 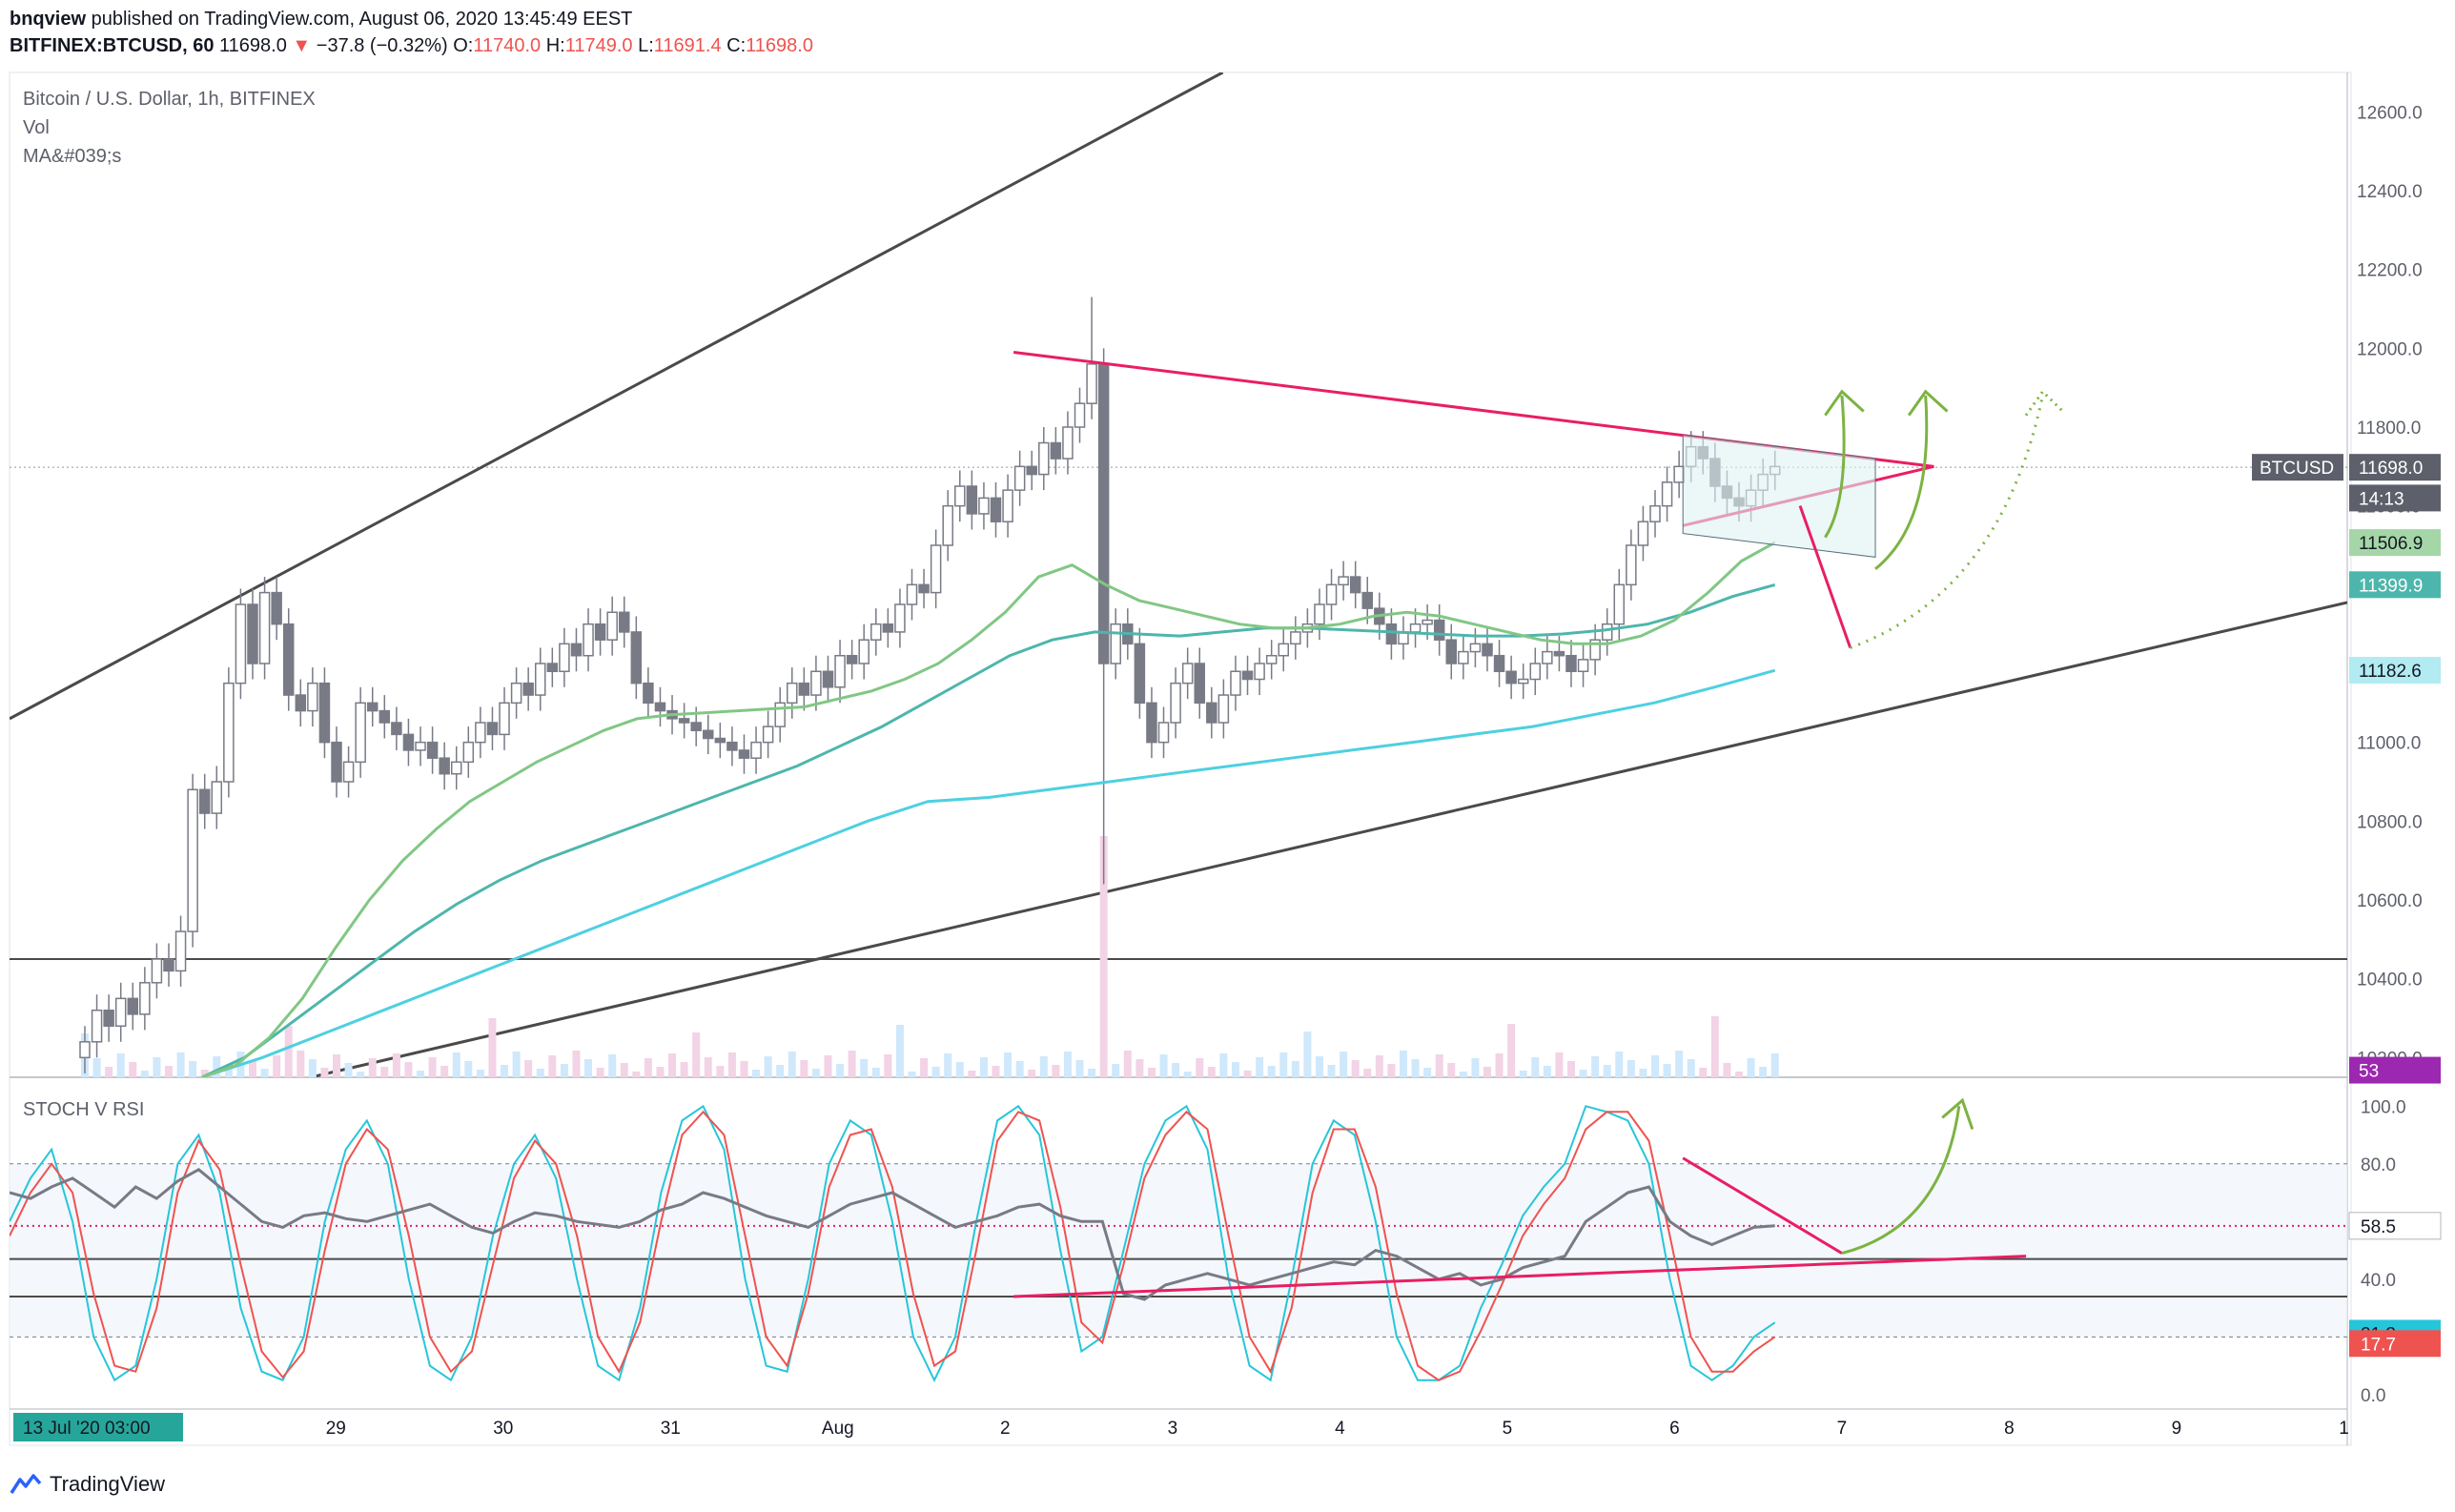 I want to click on legend-title: Bitcoin / U.S. Dollar, 1h, BITFINEX, so click(x=170, y=99).